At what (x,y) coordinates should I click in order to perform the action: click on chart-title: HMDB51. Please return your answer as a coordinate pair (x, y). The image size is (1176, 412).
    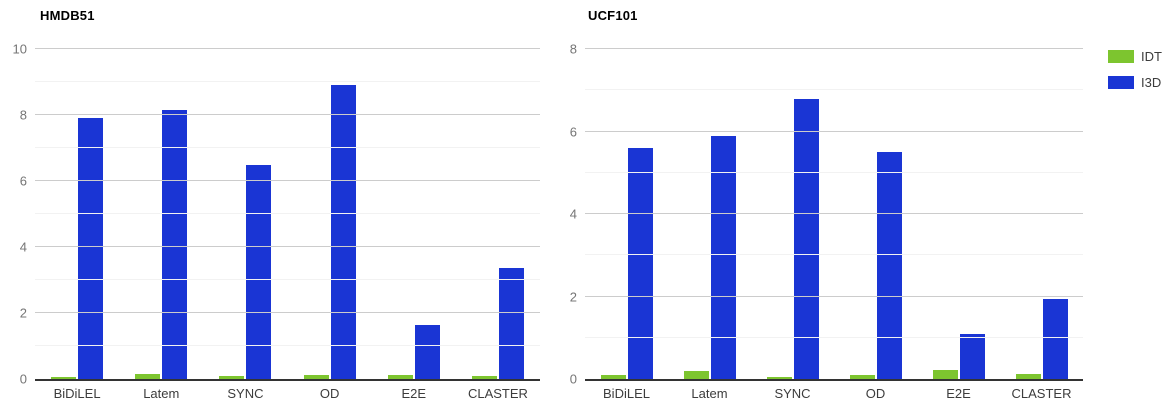
    Looking at the image, I should click on (67, 15).